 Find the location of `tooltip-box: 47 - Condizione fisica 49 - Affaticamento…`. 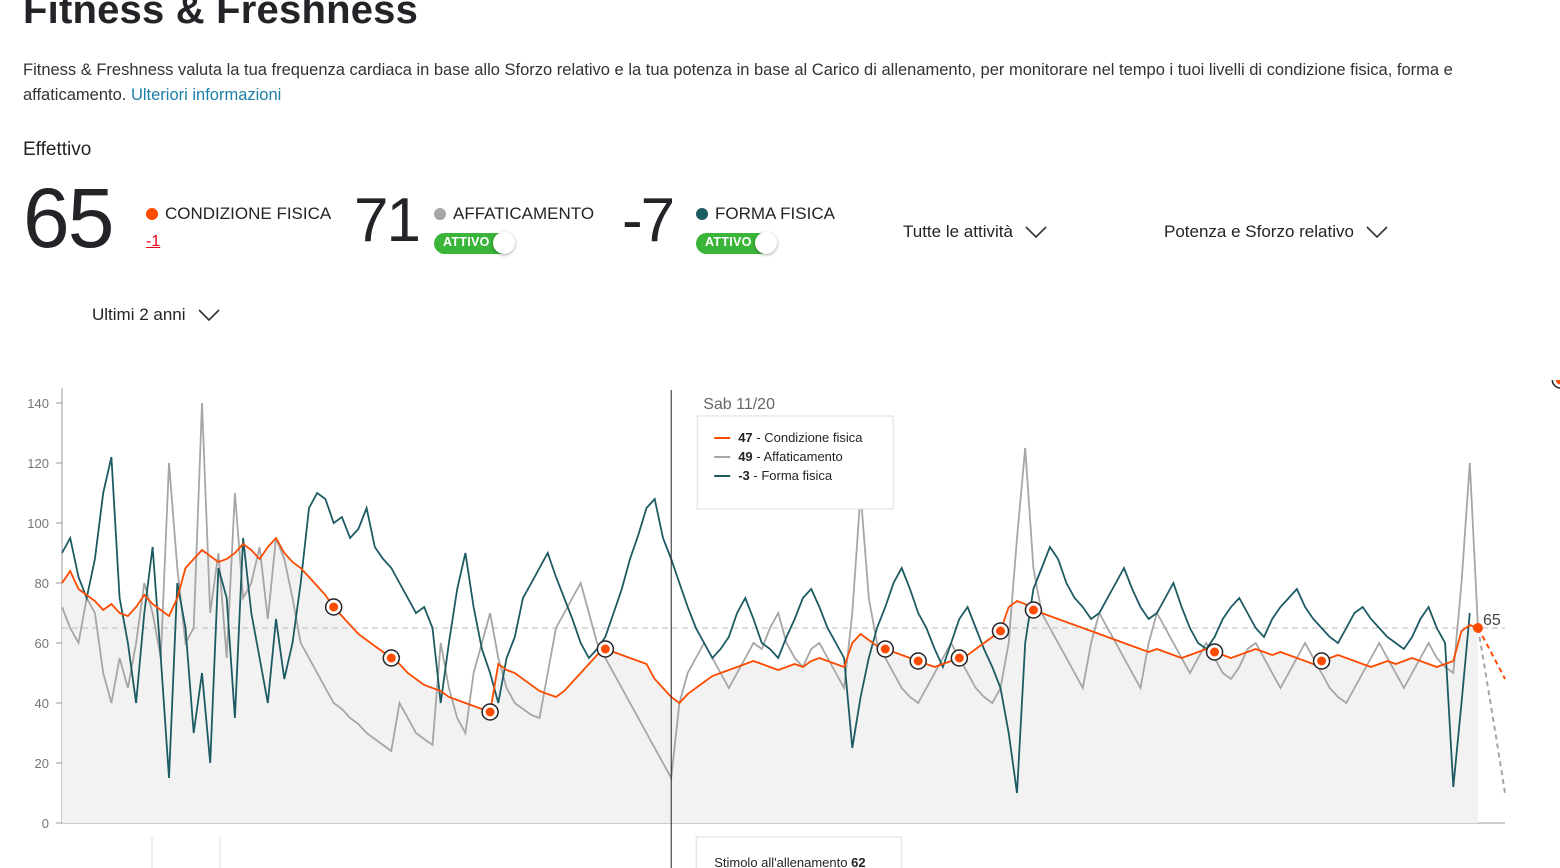

tooltip-box: 47 - Condizione fisica 49 - Affaticamento… is located at coordinates (795, 462).